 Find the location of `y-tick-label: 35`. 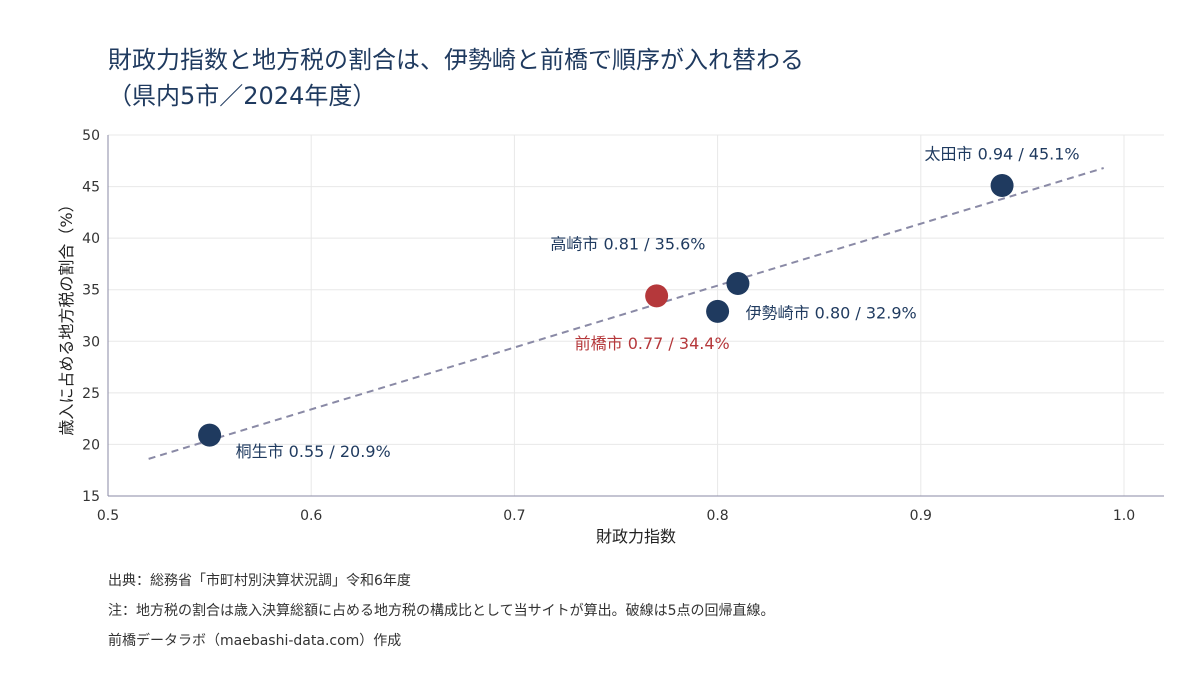

y-tick-label: 35 is located at coordinates (91, 291).